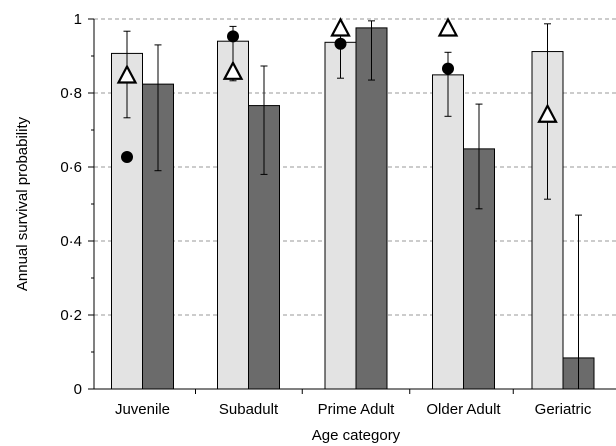  I want to click on y-tick-label: 0·2, so click(71, 315).